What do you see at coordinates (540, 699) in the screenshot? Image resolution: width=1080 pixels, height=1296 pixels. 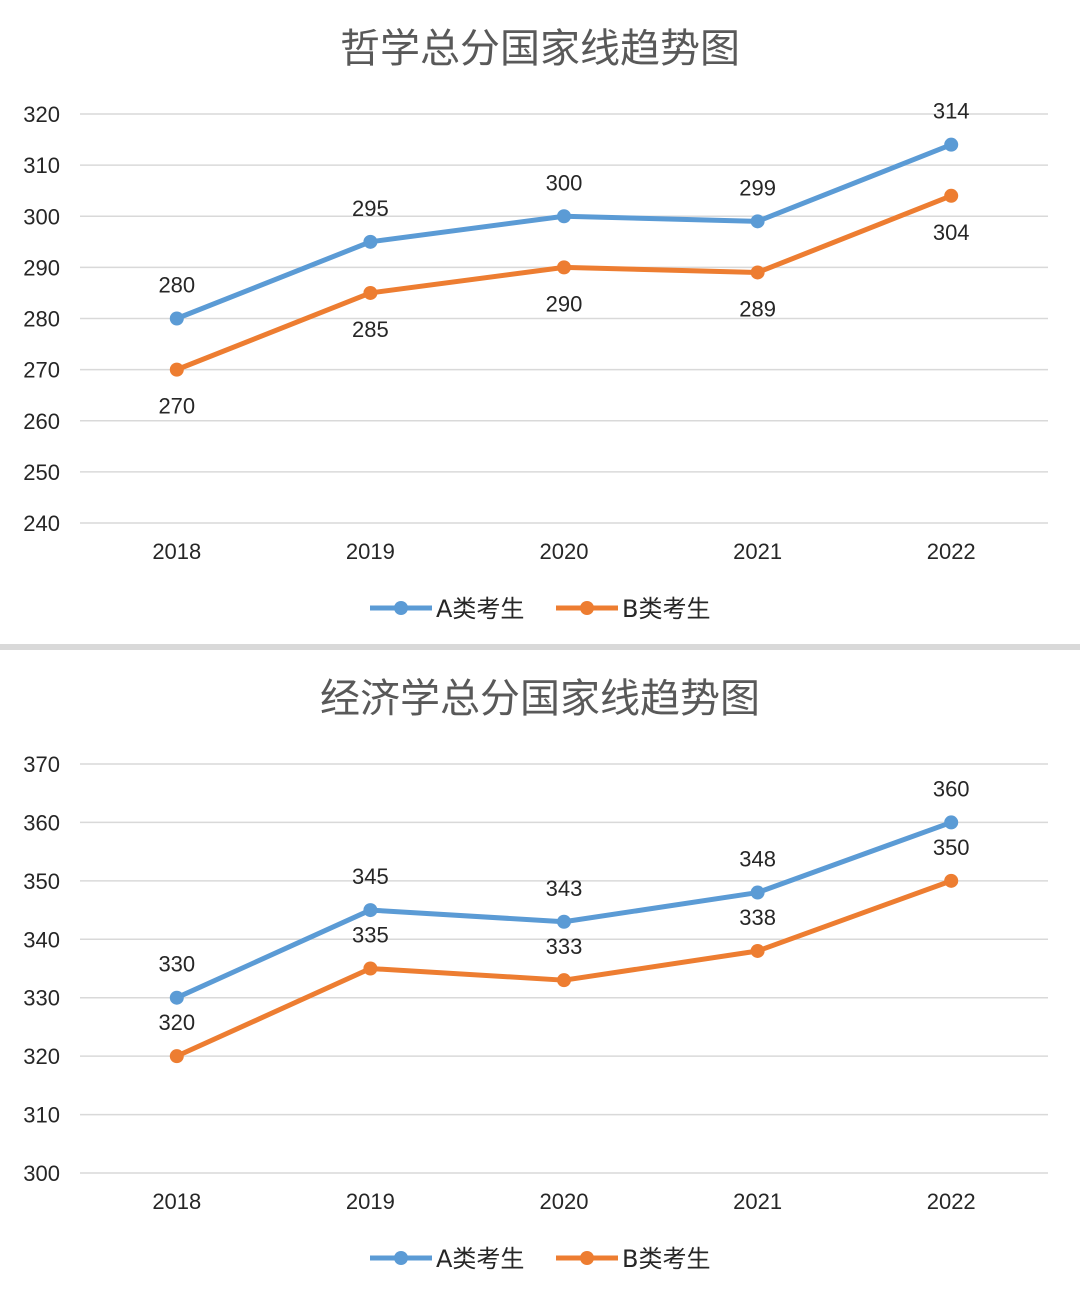 I see `chart-title: 经济学总分国家线趋势图` at bounding box center [540, 699].